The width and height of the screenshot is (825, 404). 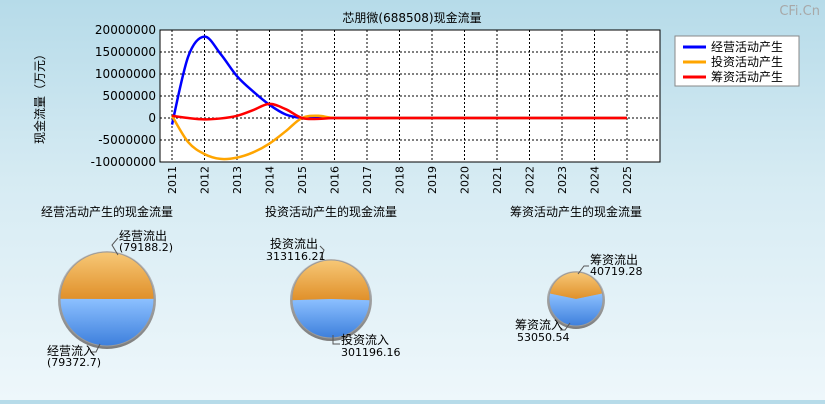 What do you see at coordinates (411, 17) in the screenshot?
I see `line-chart-title: 芯朋微(688508)现金流量` at bounding box center [411, 17].